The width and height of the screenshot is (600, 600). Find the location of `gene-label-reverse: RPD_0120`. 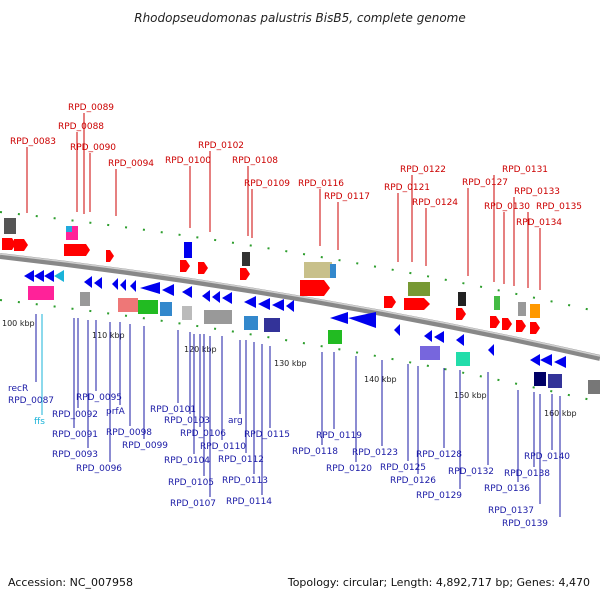

gene-label-reverse: RPD_0120 is located at coordinates (349, 469).